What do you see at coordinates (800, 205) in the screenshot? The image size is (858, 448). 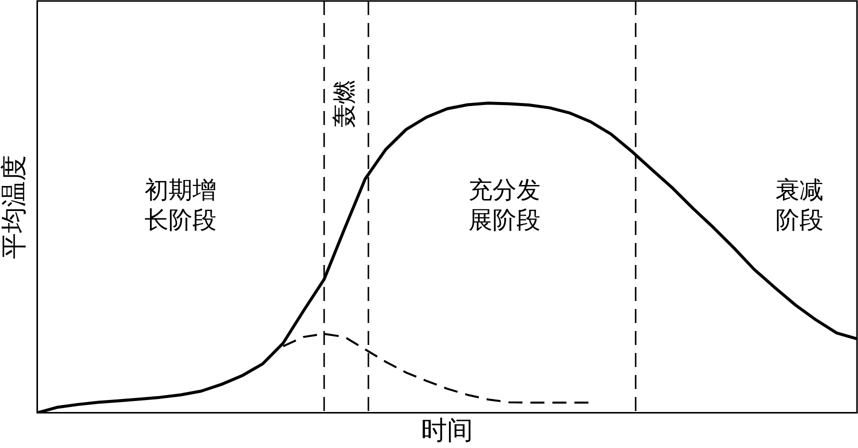 I see `annotation: 衰减阶段` at bounding box center [800, 205].